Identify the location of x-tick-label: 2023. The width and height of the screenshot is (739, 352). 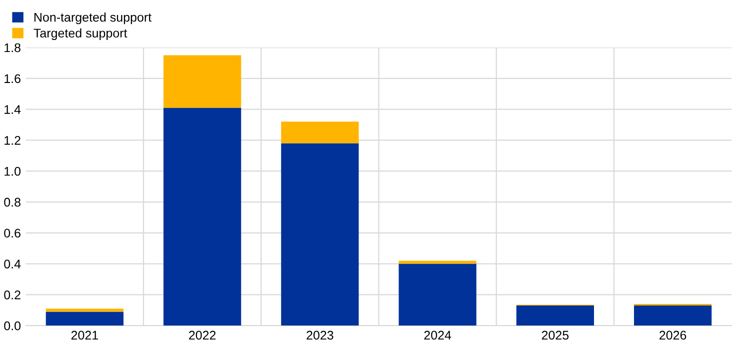
(320, 335).